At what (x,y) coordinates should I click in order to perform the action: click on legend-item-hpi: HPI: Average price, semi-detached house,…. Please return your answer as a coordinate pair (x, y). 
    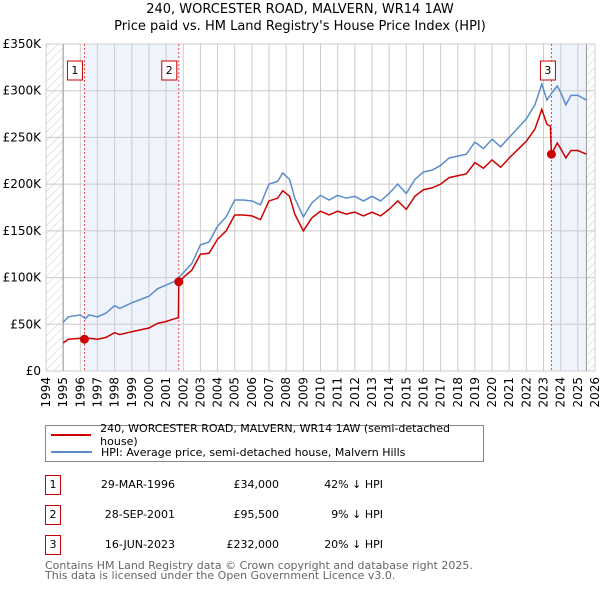
    Looking at the image, I should click on (225, 452).